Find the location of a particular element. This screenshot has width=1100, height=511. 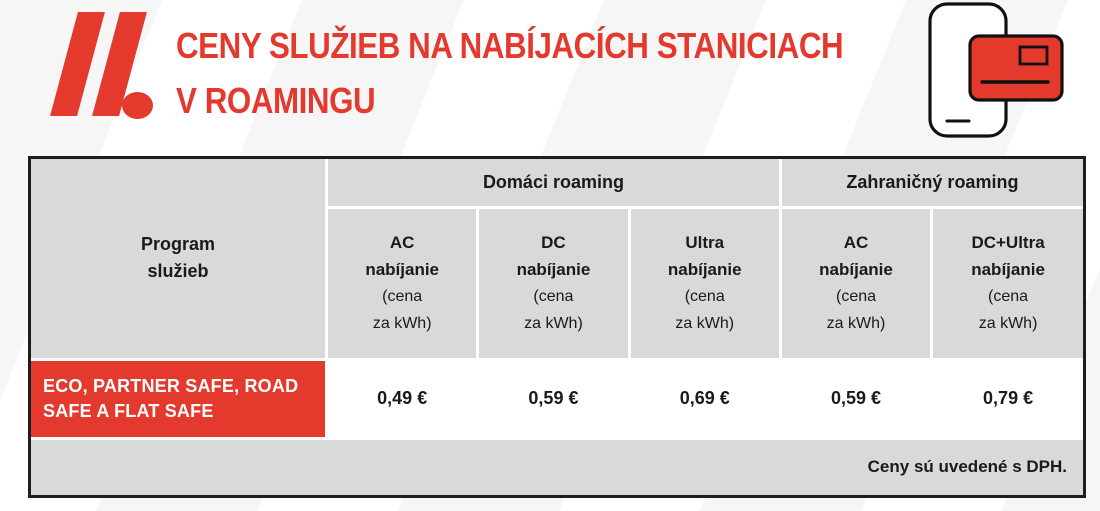

column-header-dc-domestic: DC nabíjanie (cena za kWh) is located at coordinates (553, 283).